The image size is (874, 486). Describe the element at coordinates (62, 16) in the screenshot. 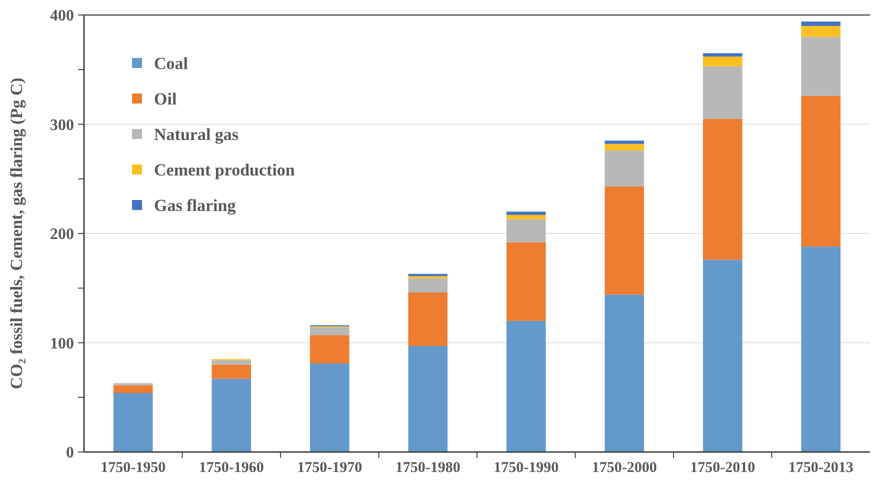

I see `y-tick-label: 400` at that location.